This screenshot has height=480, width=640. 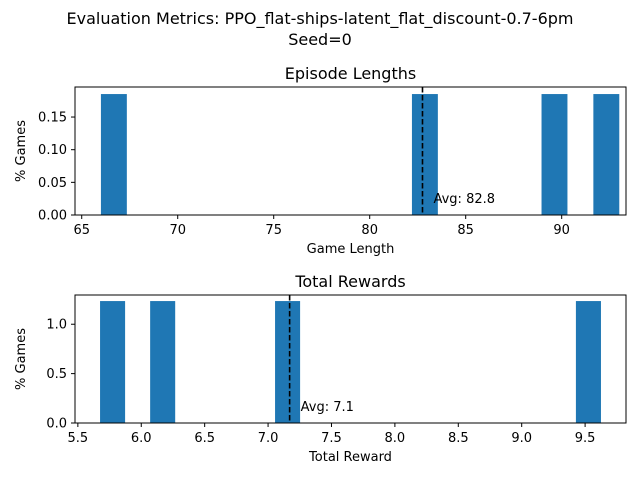 I want to click on y-tick-label: 0.5, so click(x=56, y=374).